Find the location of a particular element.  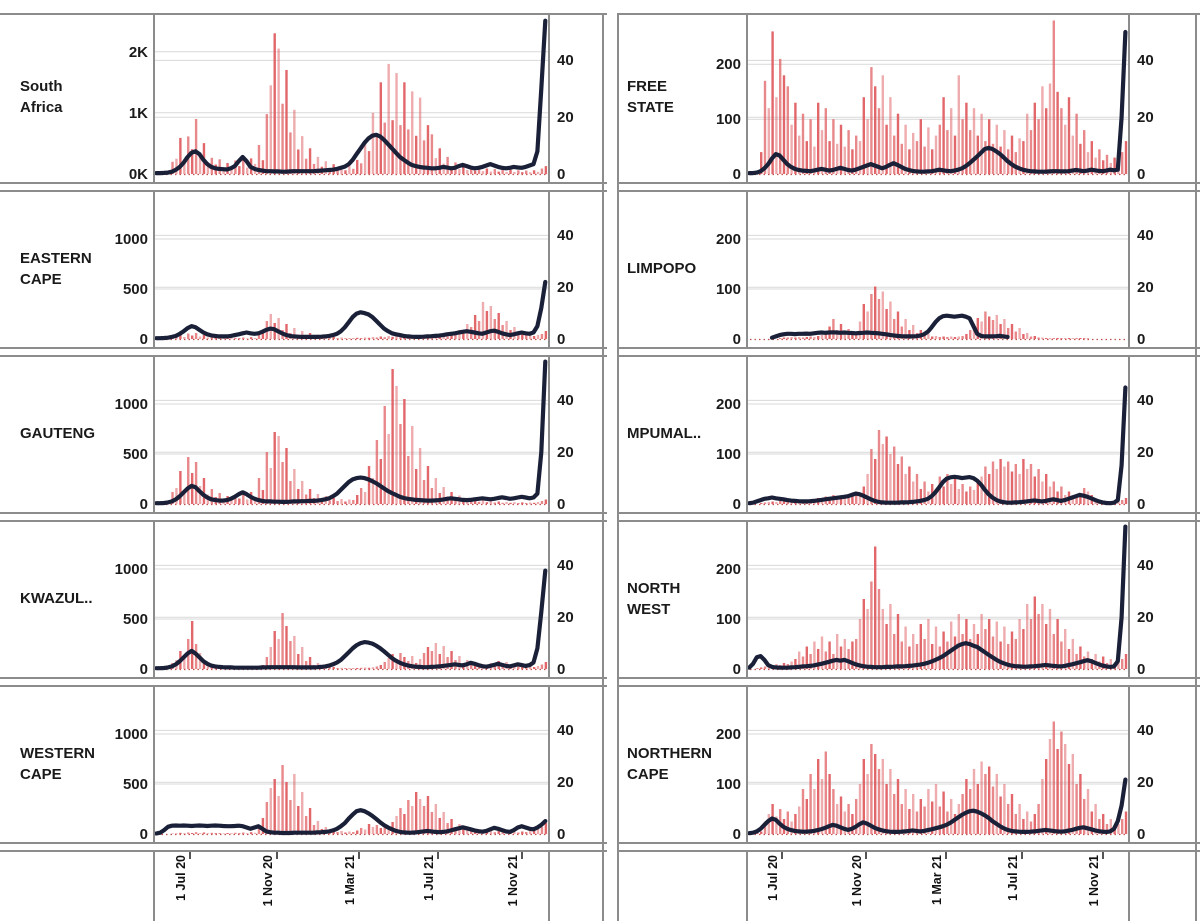

row-label-limpopo: LIMPOPO is located at coordinates (662, 269).